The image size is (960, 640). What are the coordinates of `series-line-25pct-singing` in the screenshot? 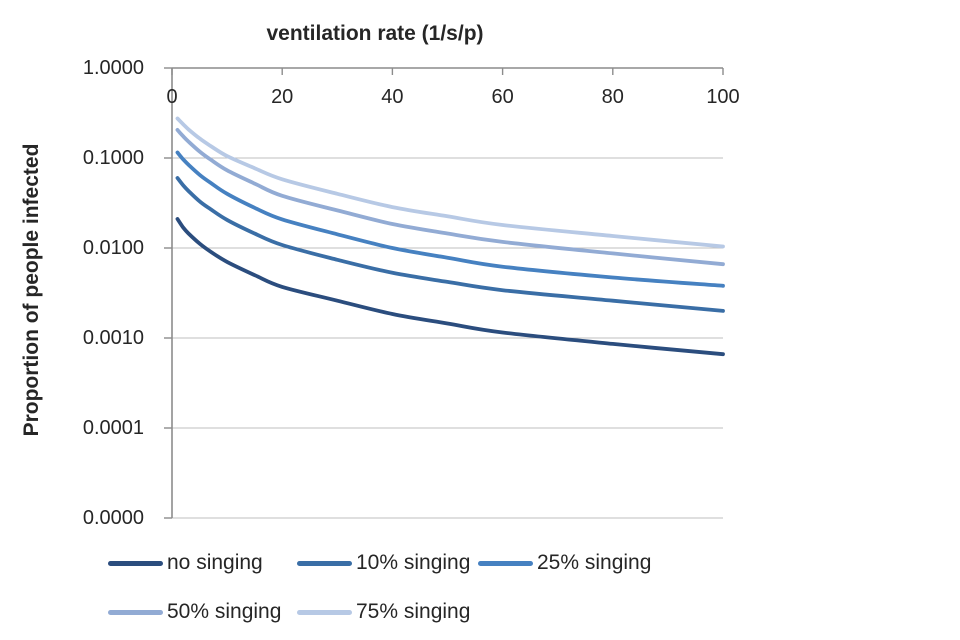 It's located at (450, 219).